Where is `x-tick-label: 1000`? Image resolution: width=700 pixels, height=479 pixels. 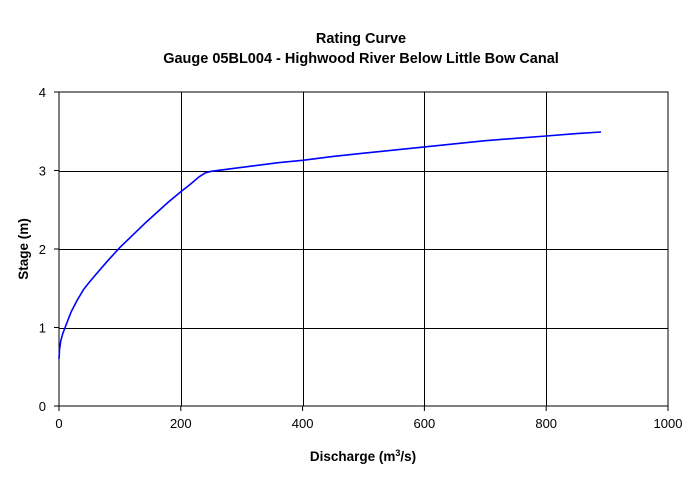
x-tick-label: 1000 is located at coordinates (668, 423).